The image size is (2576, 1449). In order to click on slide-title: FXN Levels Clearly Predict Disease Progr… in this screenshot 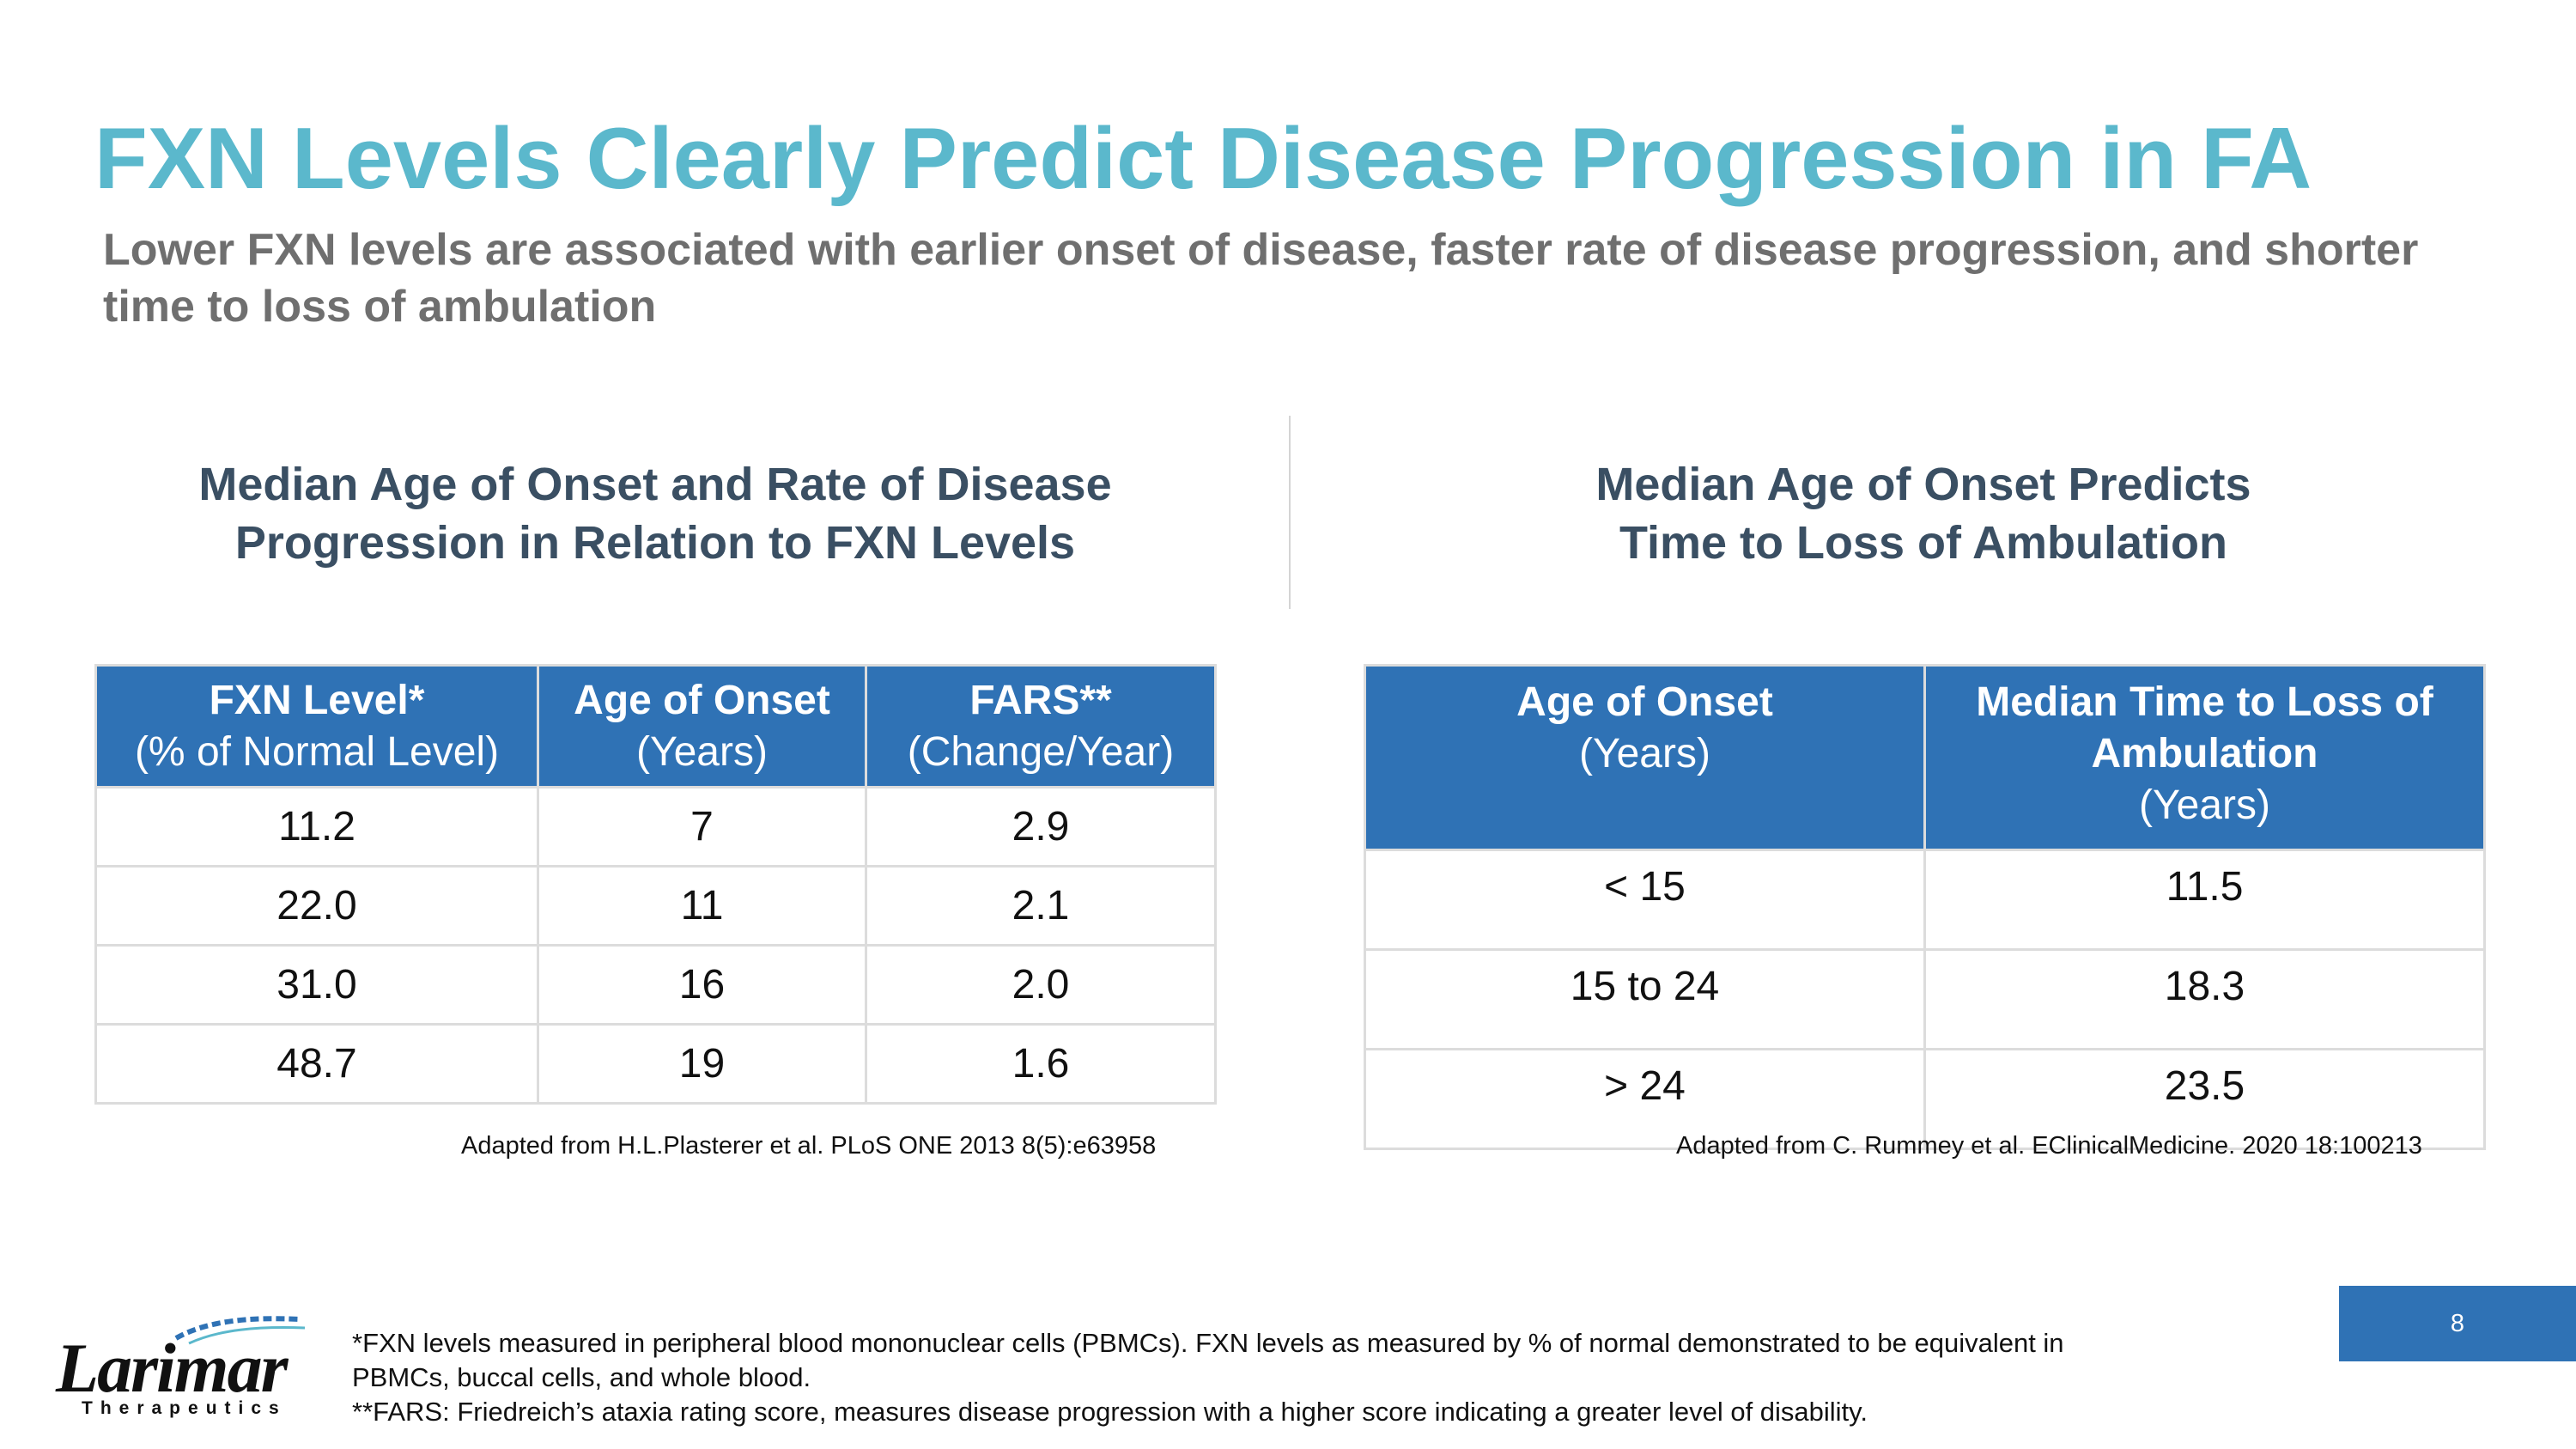, I will do `click(1203, 159)`.